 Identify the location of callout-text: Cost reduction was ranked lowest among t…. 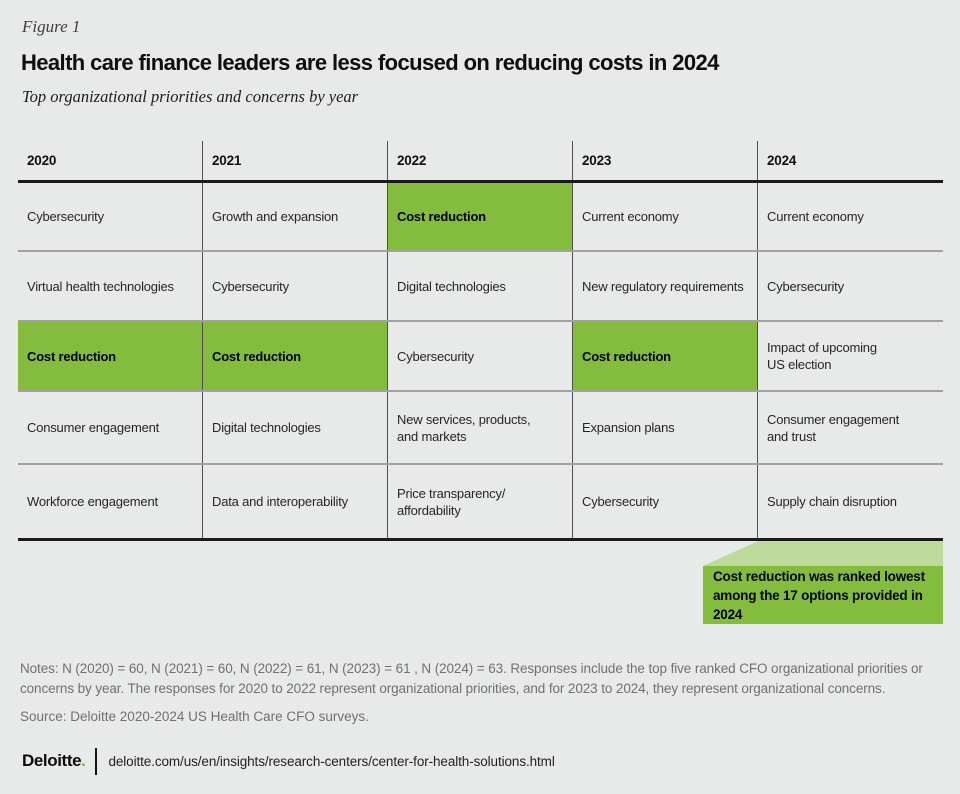
(819, 595).